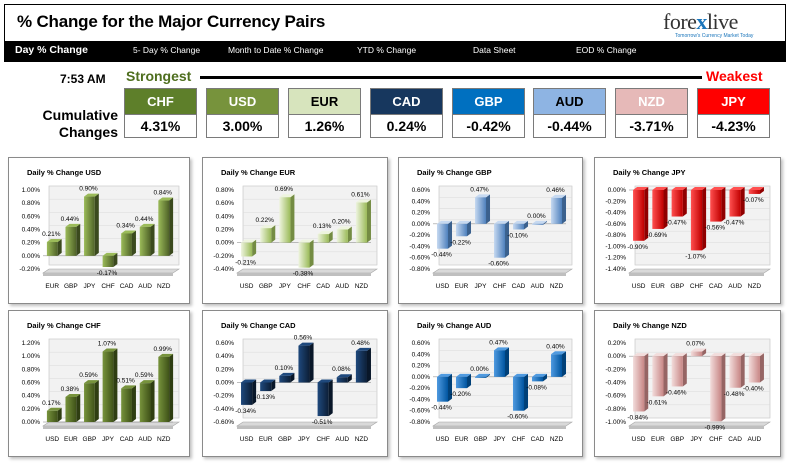 This screenshot has width=790, height=463. What do you see at coordinates (360, 343) in the screenshot?
I see `data-label: 0.48%` at bounding box center [360, 343].